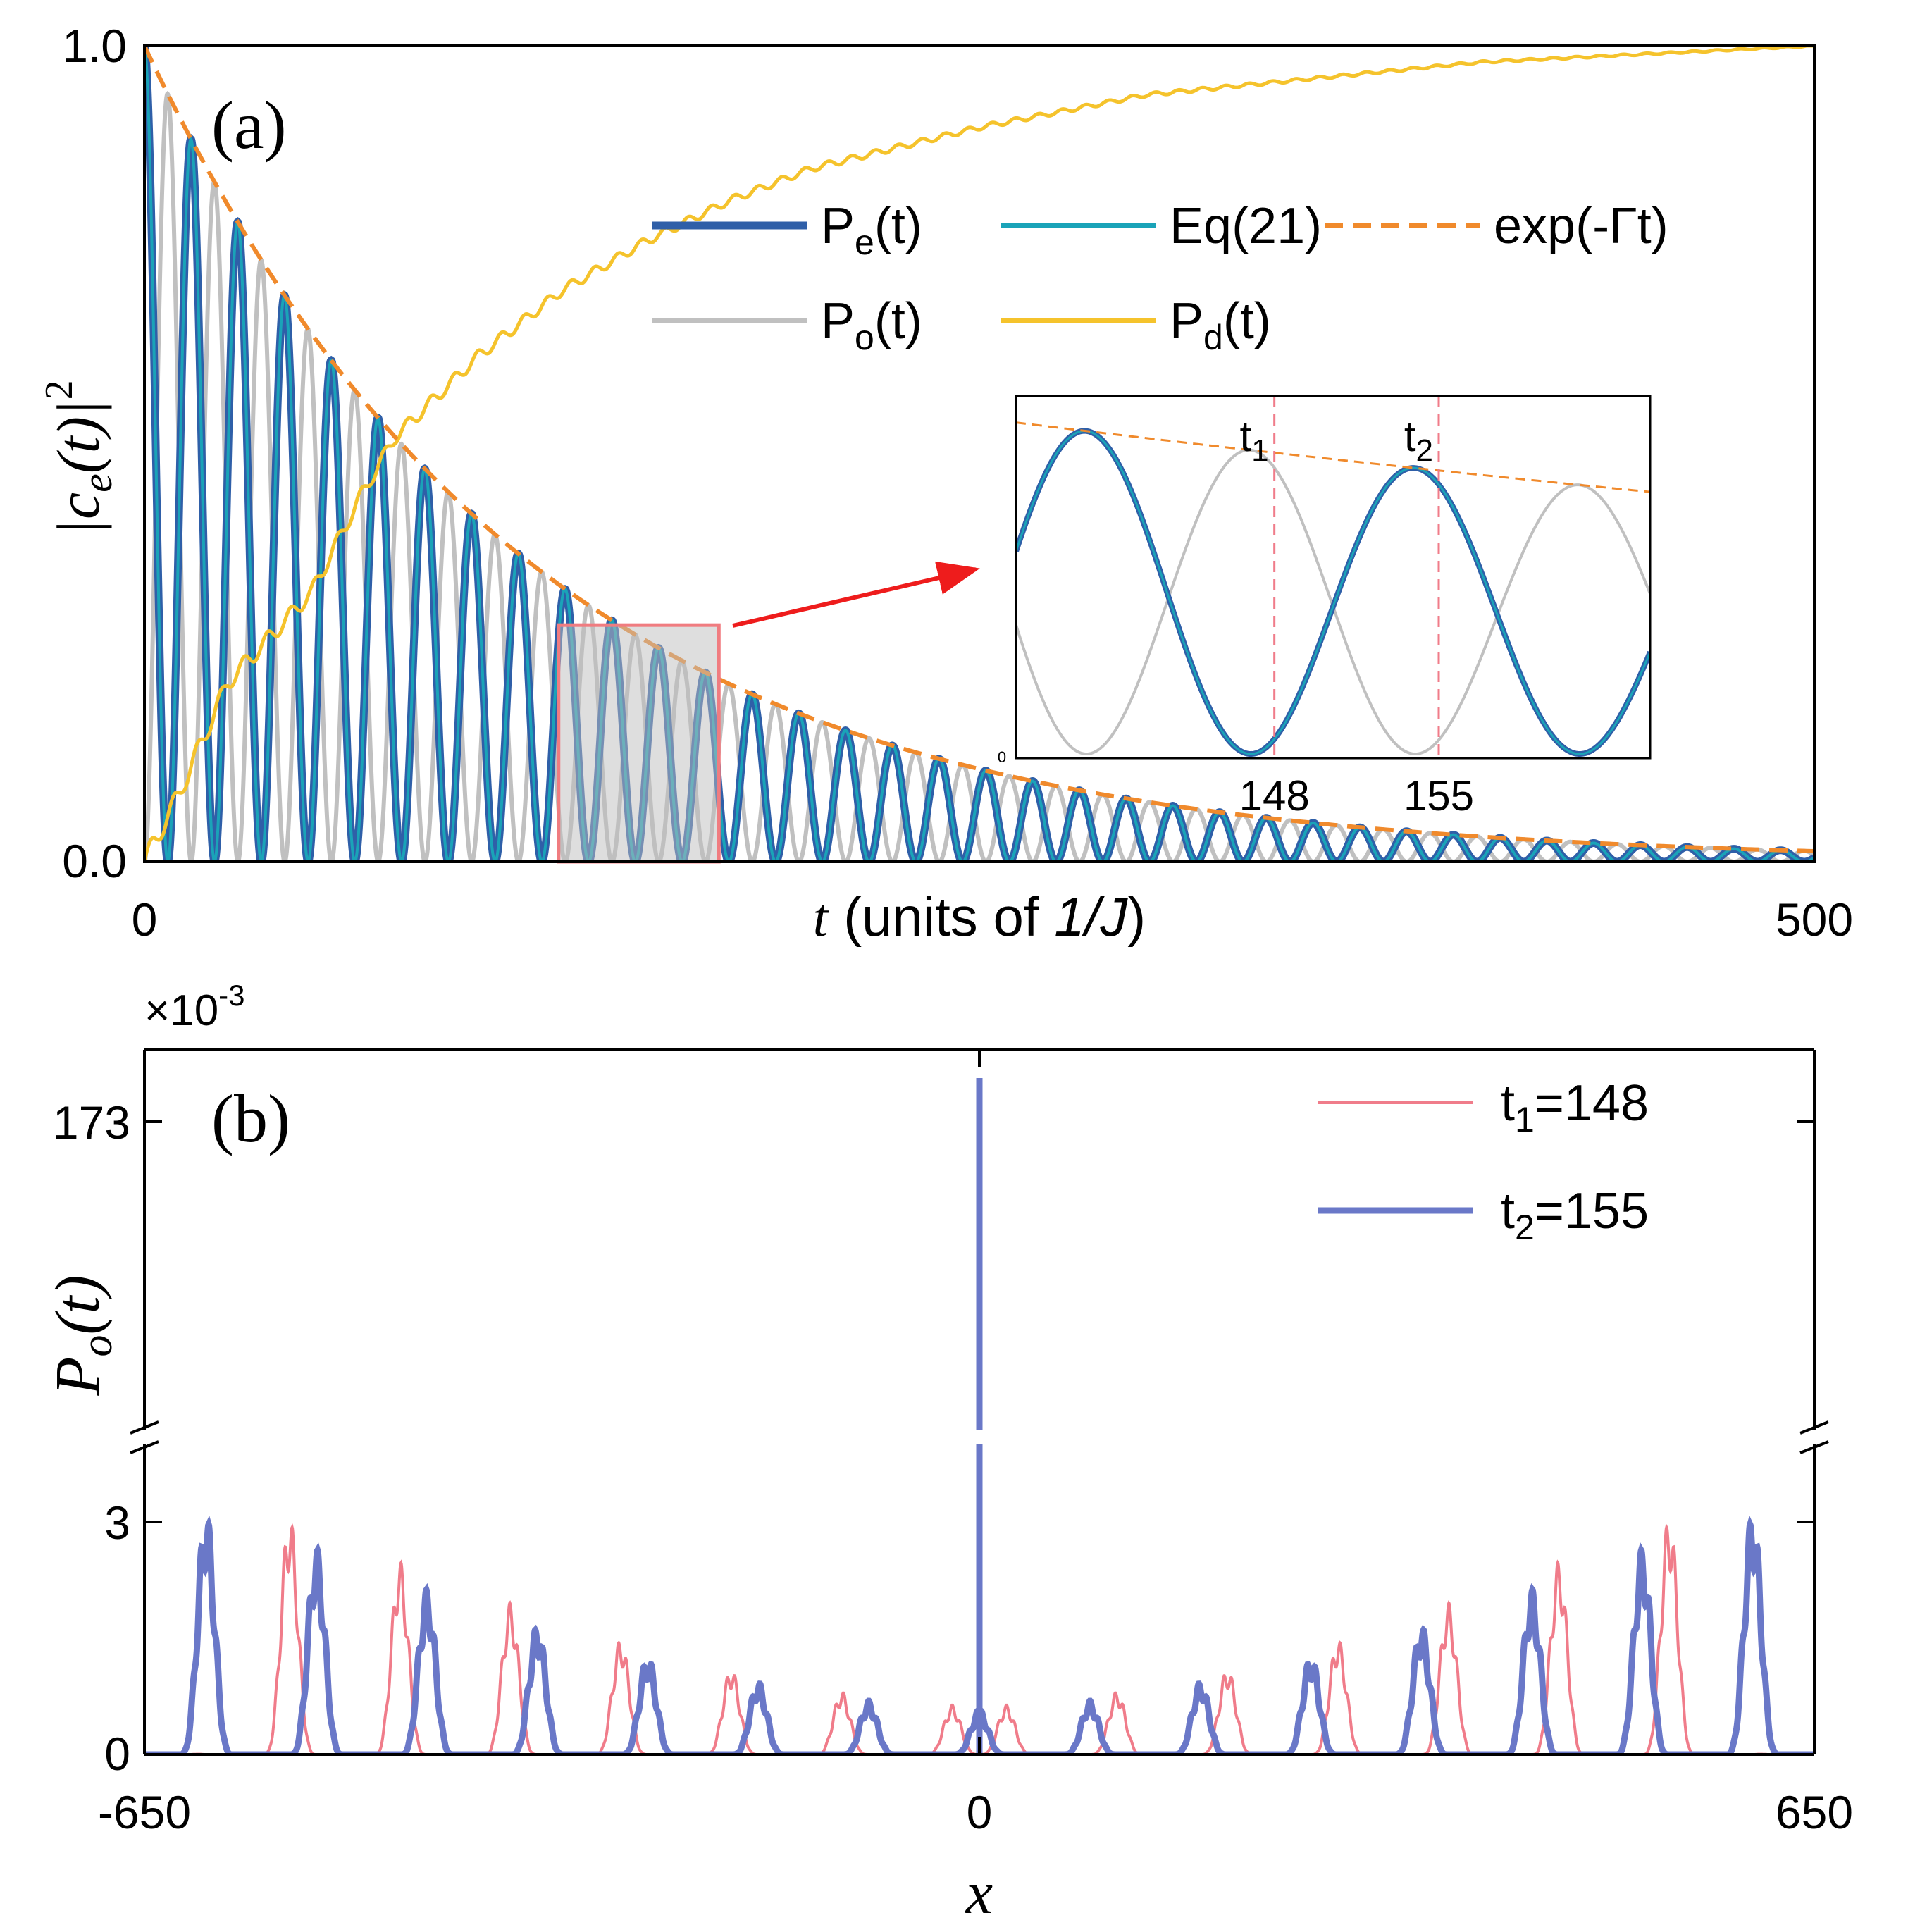 The image size is (1908, 1932). I want to click on legend-pd-label: Pd(t), so click(1220, 325).